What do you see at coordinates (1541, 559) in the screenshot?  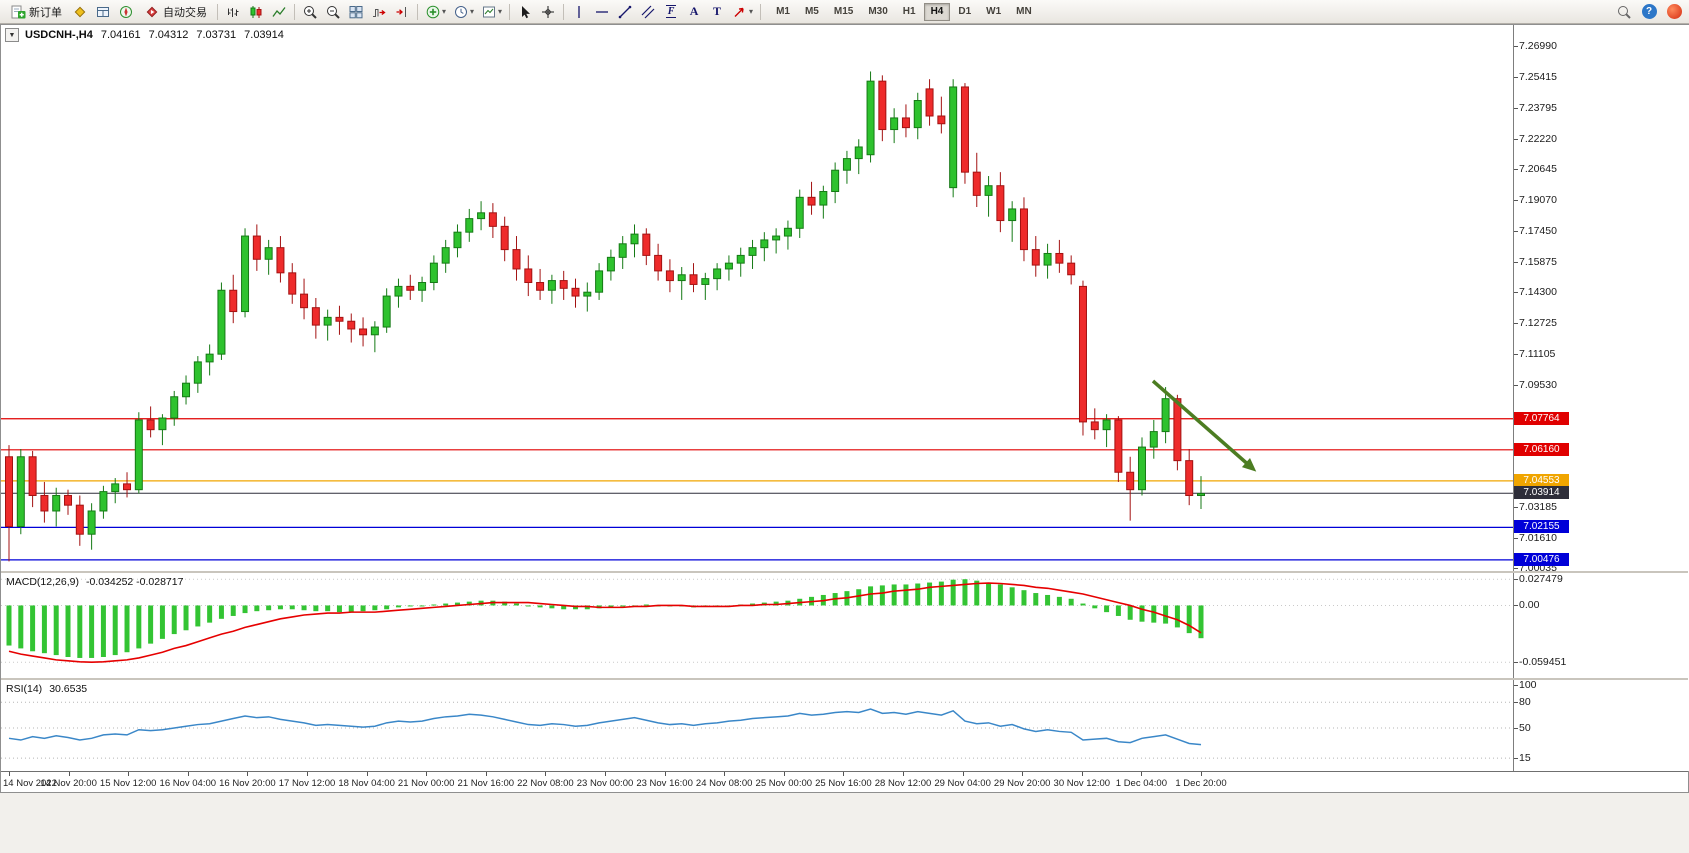 I see `price-line-label: 7.00476` at bounding box center [1541, 559].